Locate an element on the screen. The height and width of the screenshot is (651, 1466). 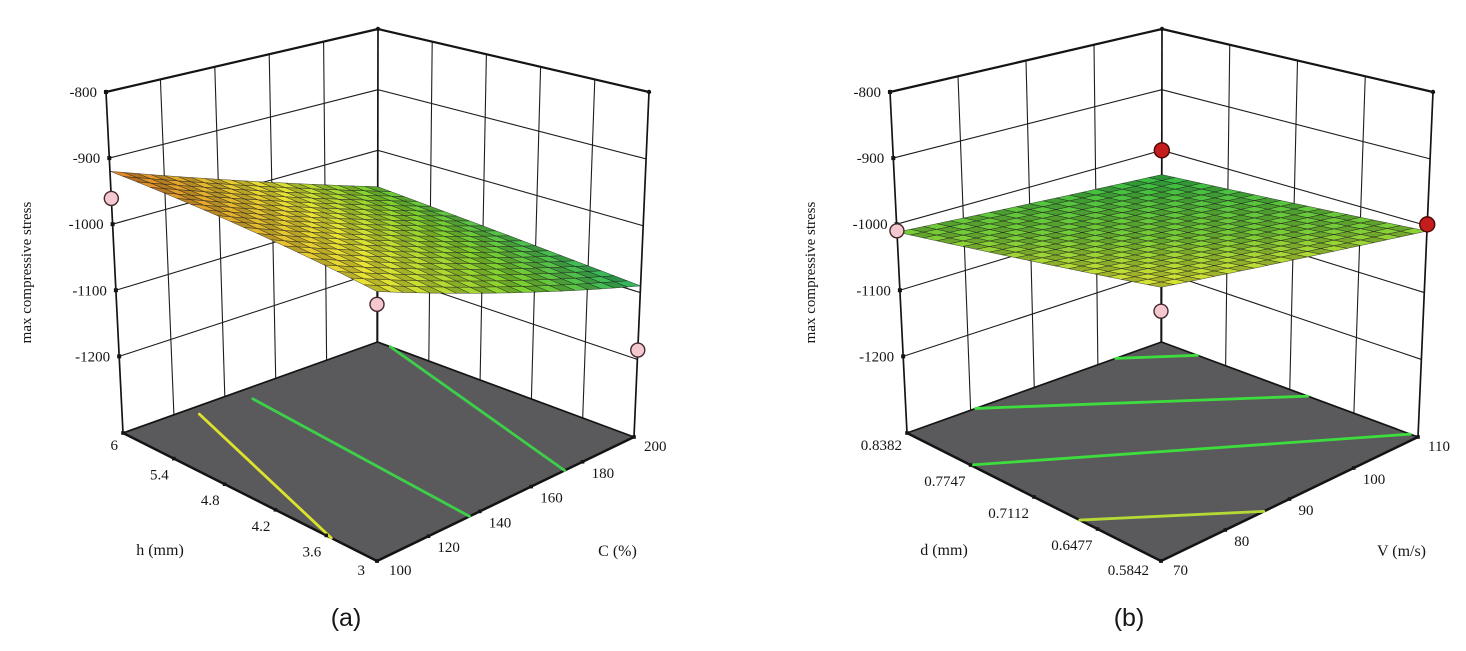
x-tick-label: 5.4 is located at coordinates (159, 476).